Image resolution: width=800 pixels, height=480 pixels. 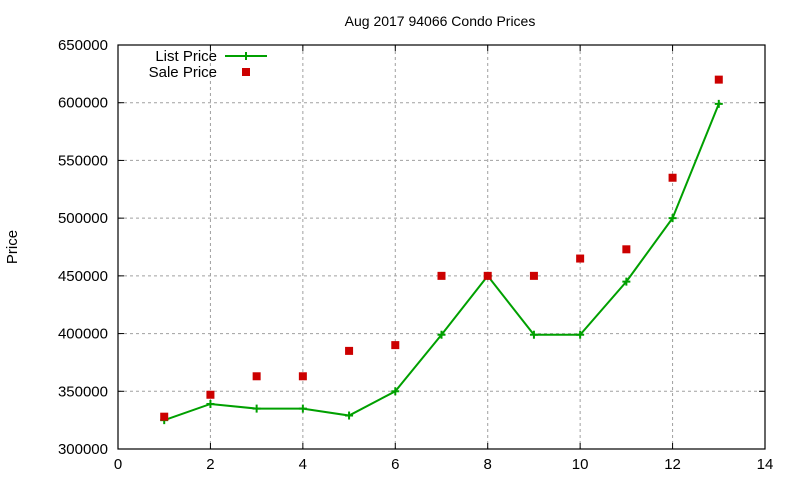 I want to click on legend-label: Sale Price, so click(x=183, y=72).